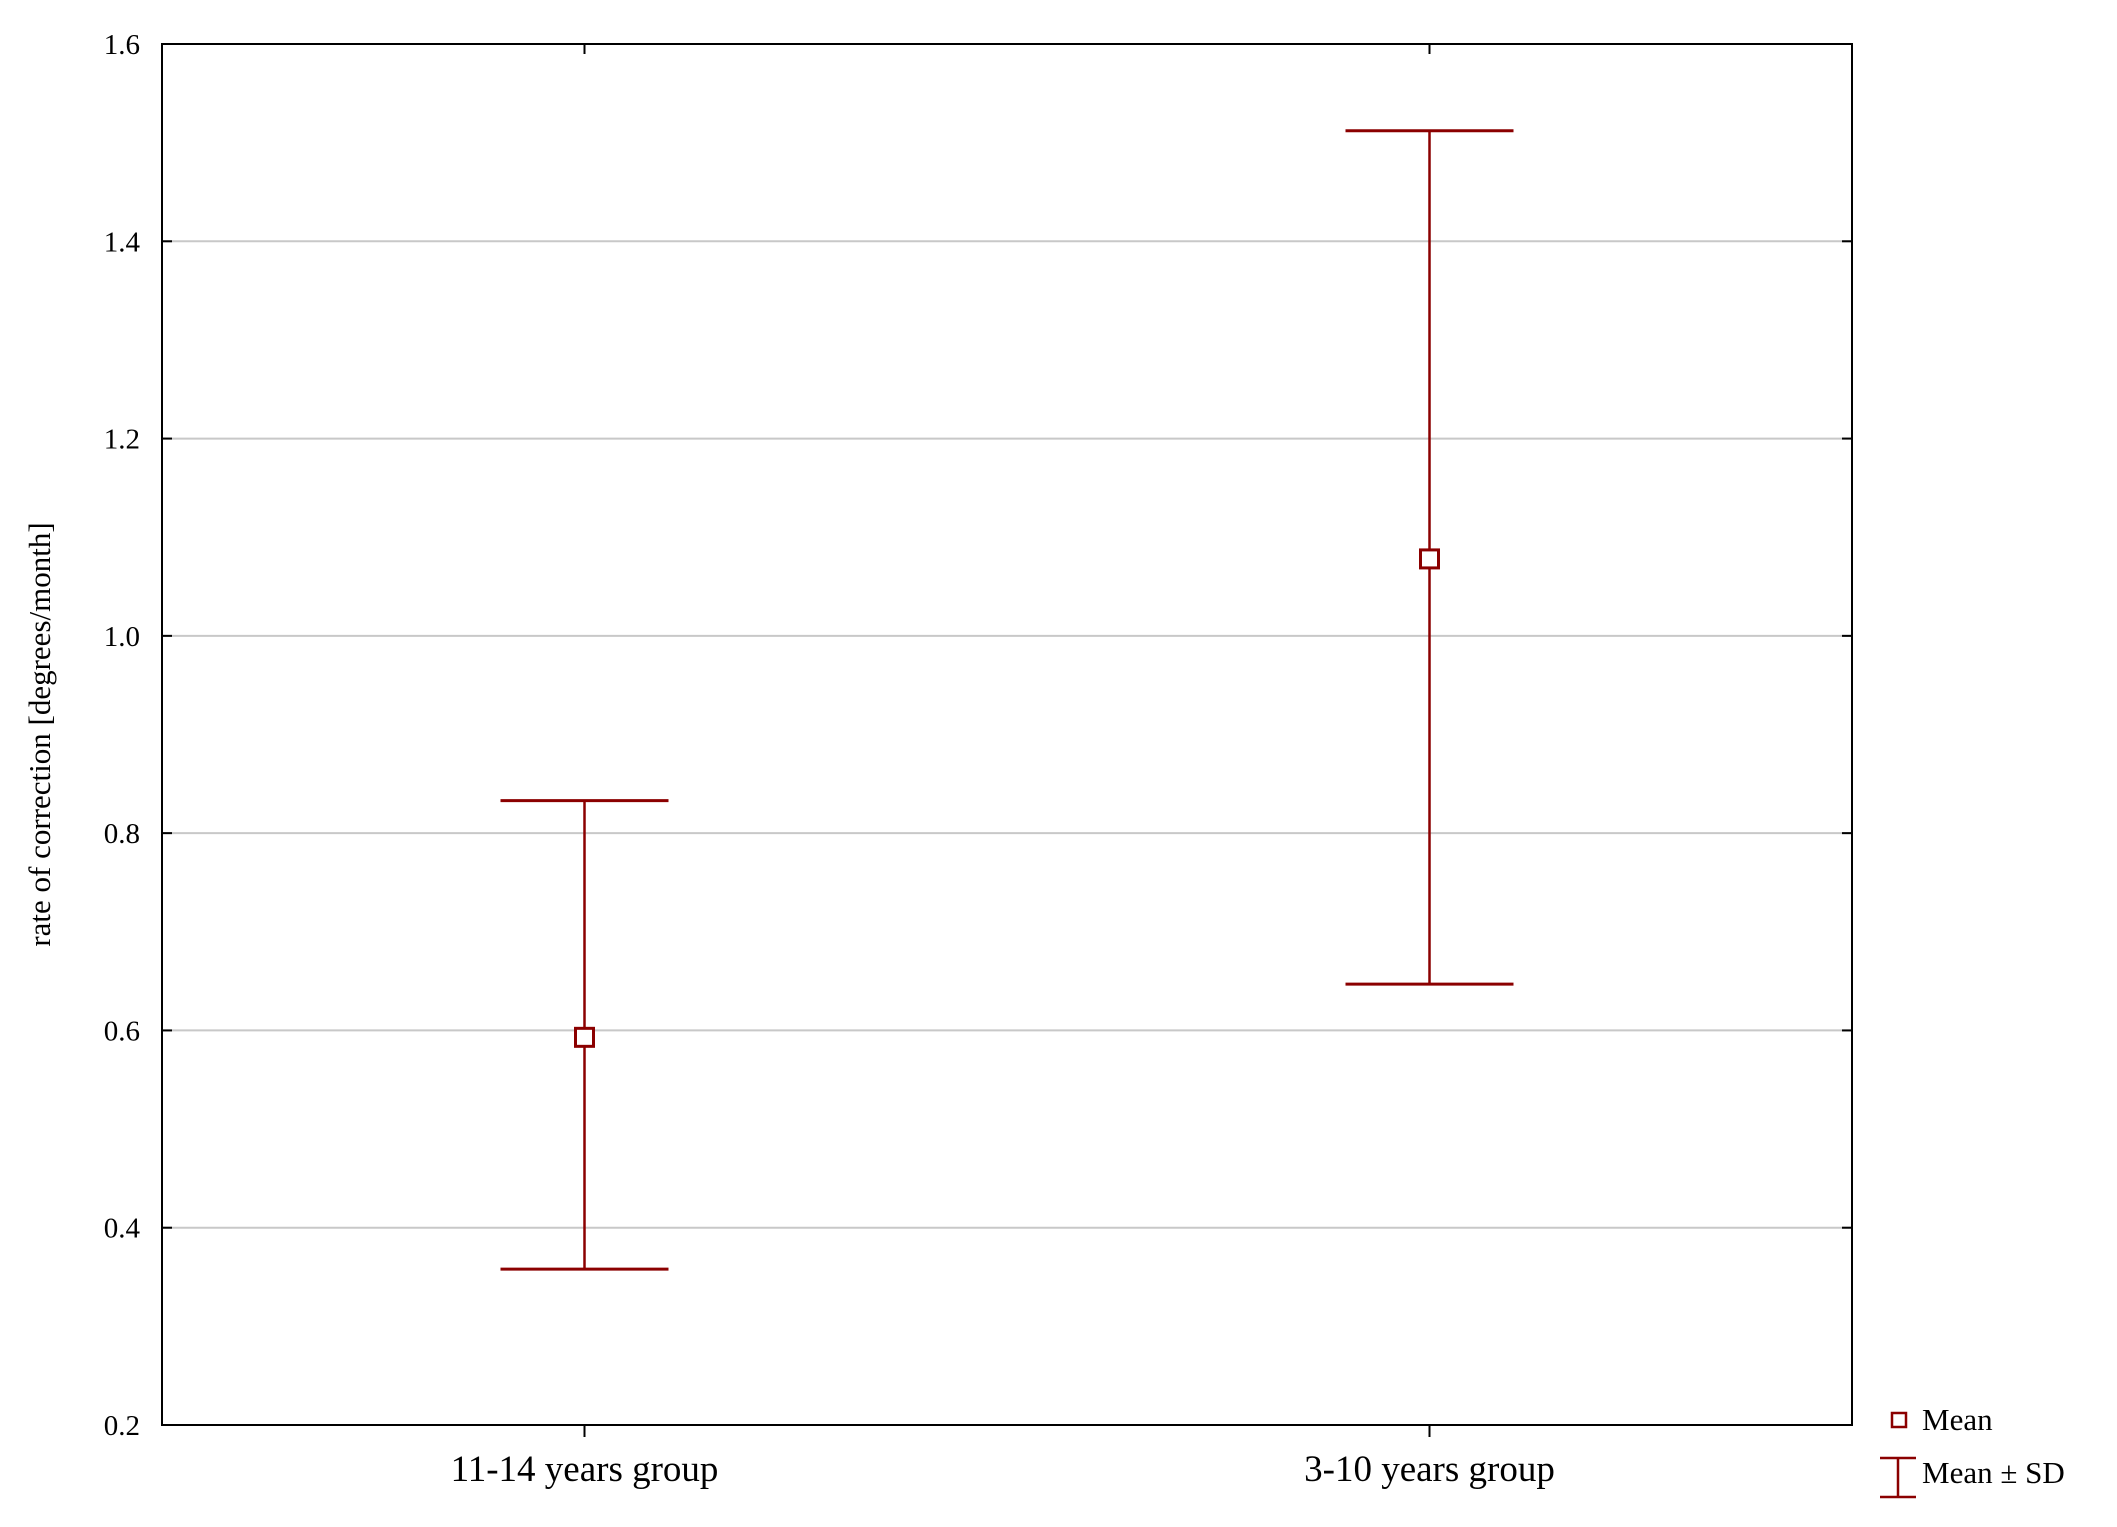 This screenshot has height=1527, width=2117. What do you see at coordinates (585, 1469) in the screenshot?
I see `xtick-label: 11-14 years group` at bounding box center [585, 1469].